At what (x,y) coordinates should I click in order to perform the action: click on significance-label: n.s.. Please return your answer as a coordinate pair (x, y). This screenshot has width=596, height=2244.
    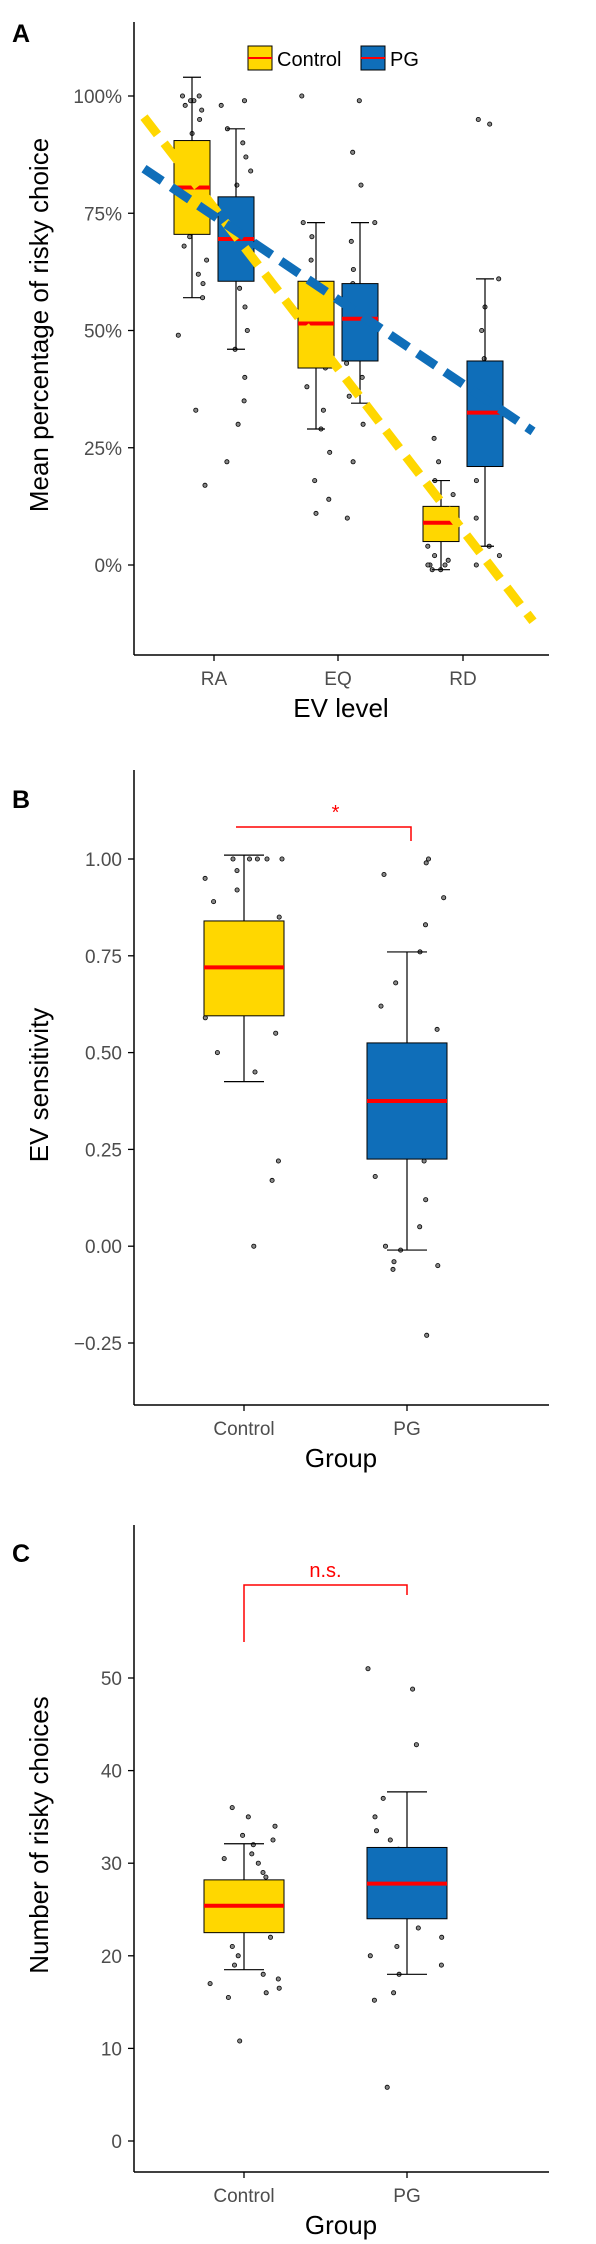
    Looking at the image, I should click on (325, 1571).